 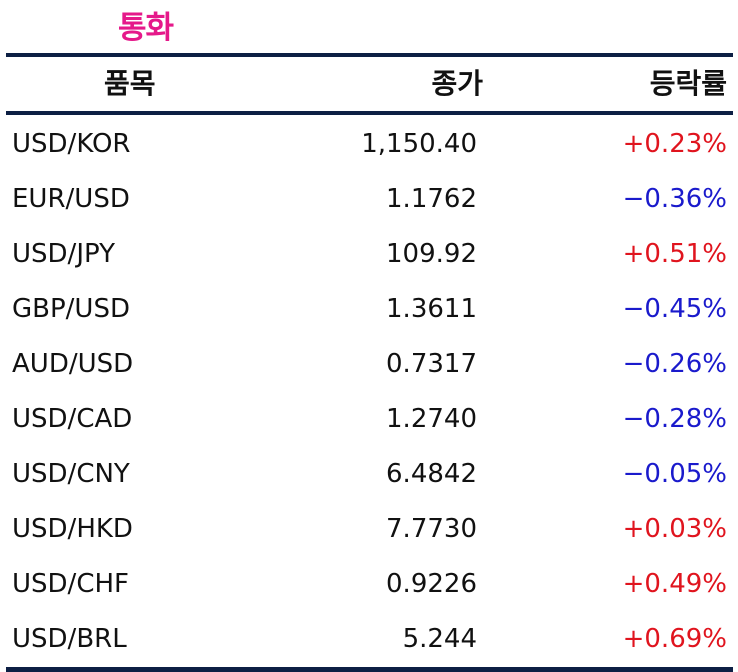 What do you see at coordinates (439, 639) in the screenshot?
I see `row-close: 5.244` at bounding box center [439, 639].